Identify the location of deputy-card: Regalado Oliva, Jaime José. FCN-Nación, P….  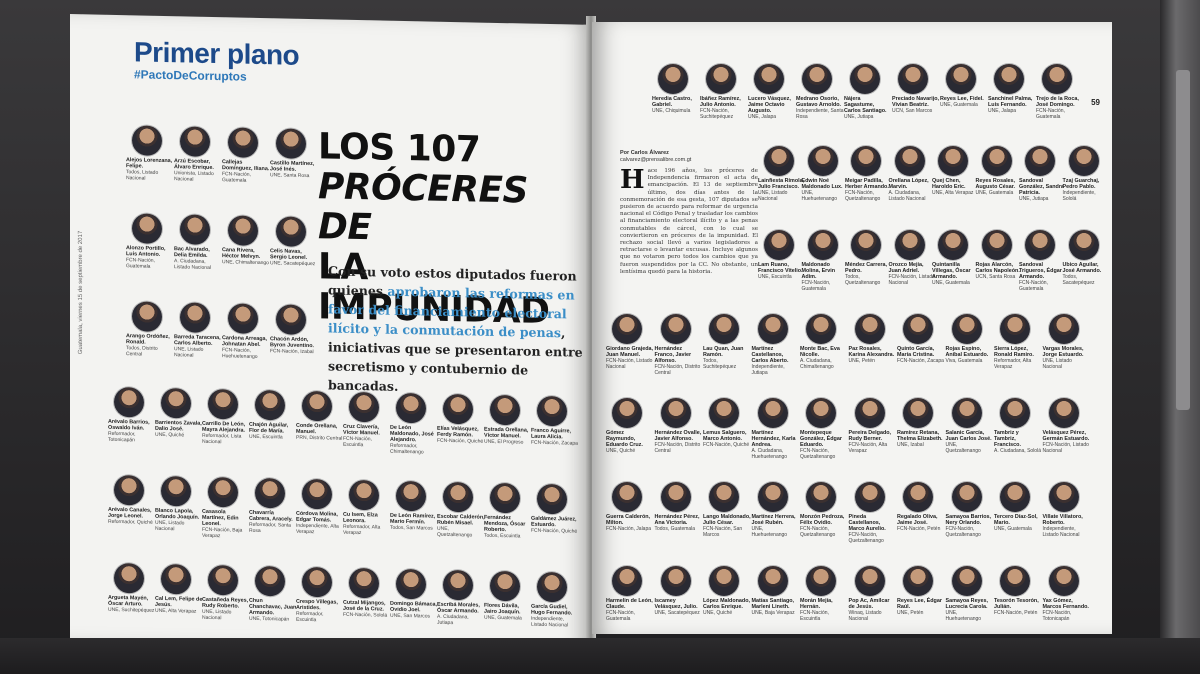
(921, 507).